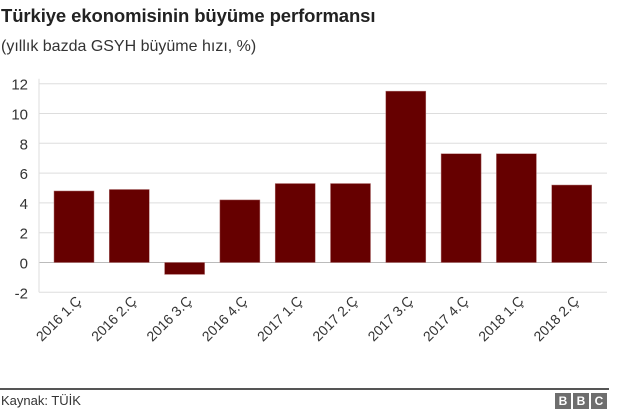 The height and width of the screenshot is (413, 640). I want to click on footer-divider, so click(304, 389).